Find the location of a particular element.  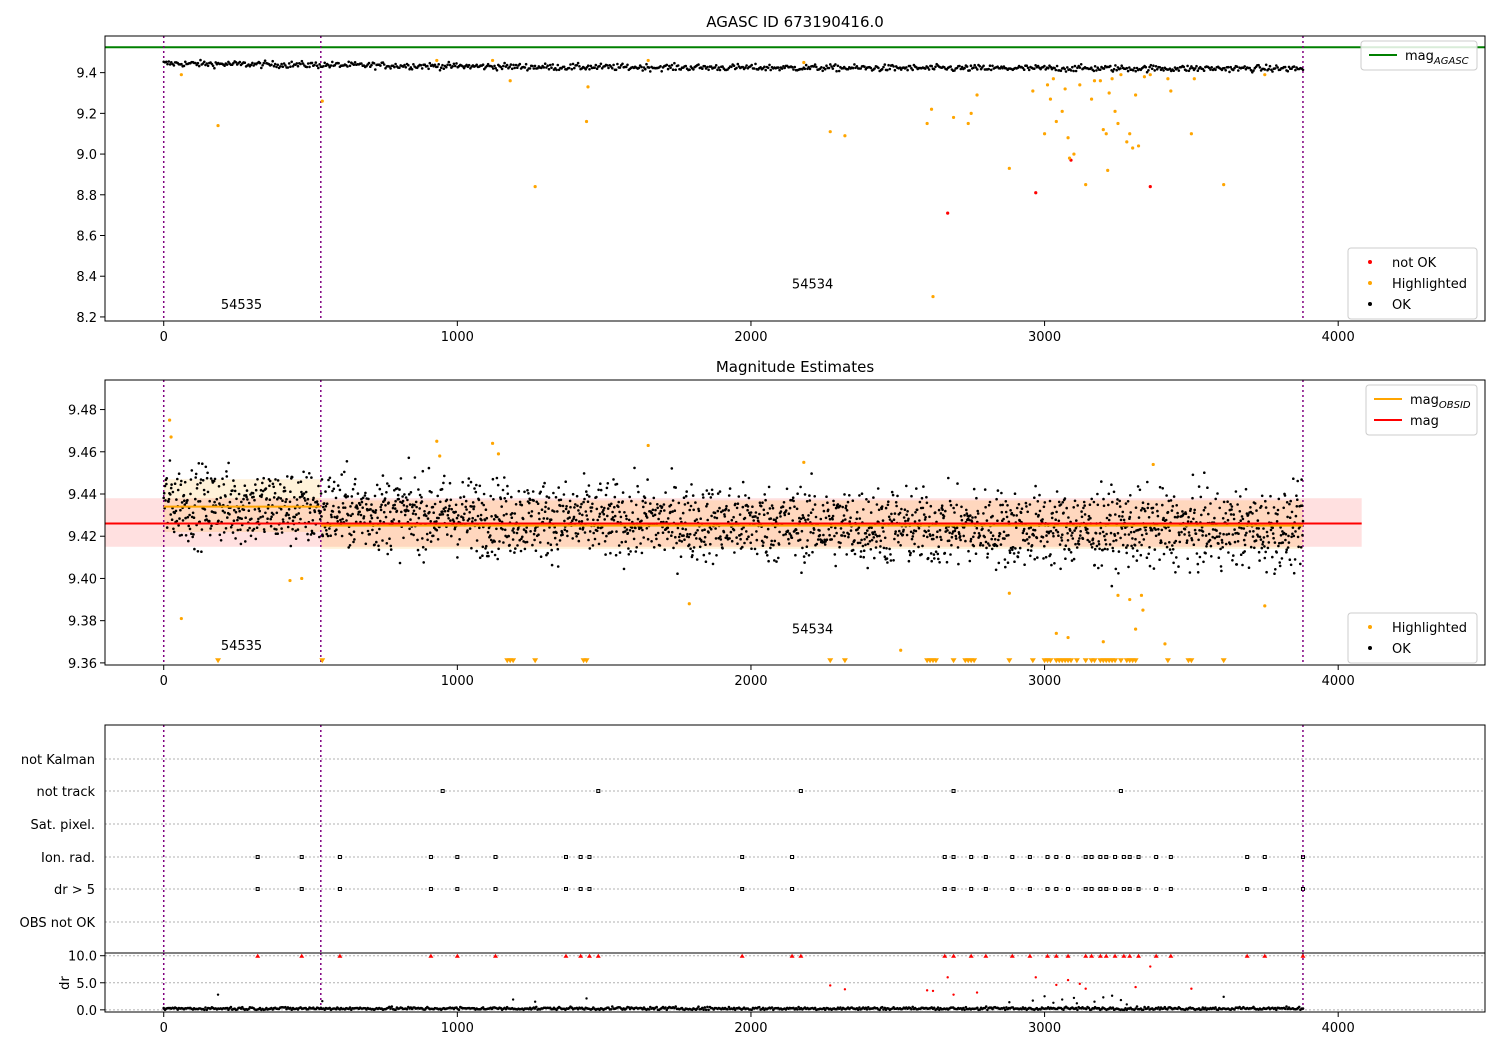

panel2-xtick-label: 0 is located at coordinates (164, 681).